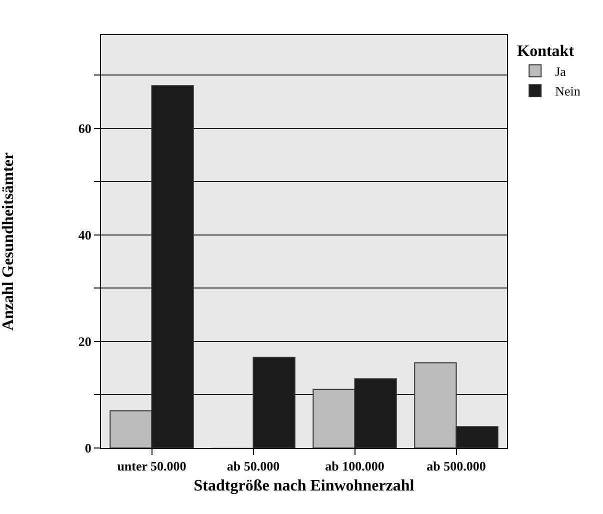 This screenshot has width=603, height=514. I want to click on x-tick-label: ab 500.000, so click(456, 466).